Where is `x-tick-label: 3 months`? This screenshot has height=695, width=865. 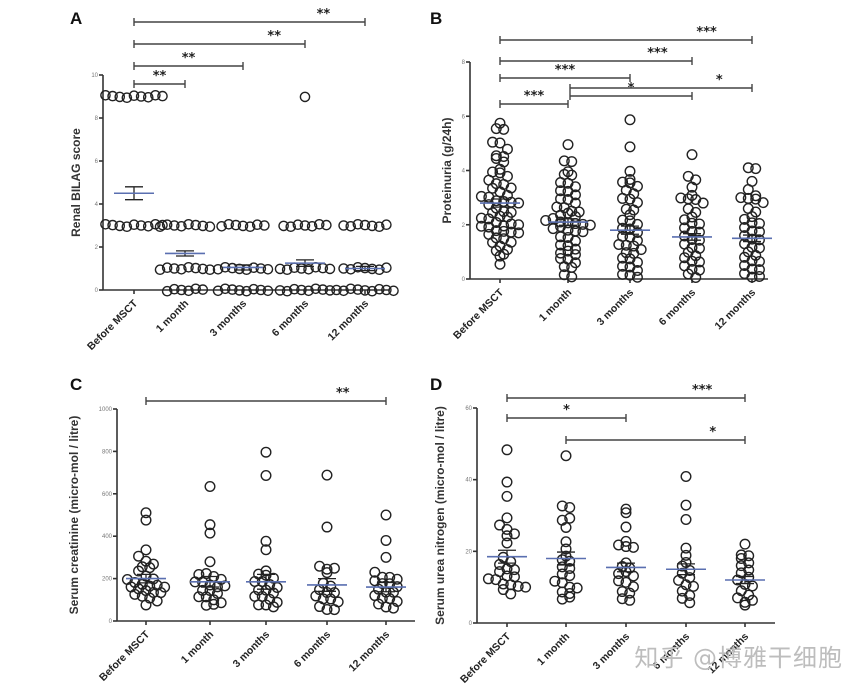
x-tick-label: 3 months is located at coordinates (616, 308).